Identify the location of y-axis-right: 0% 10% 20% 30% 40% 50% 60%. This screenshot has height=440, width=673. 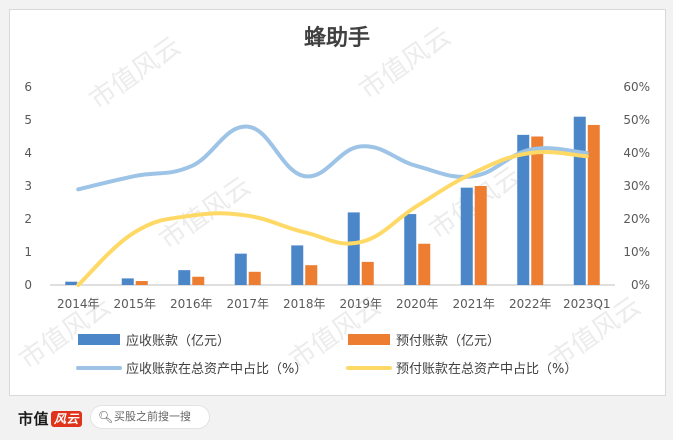
(636, 186).